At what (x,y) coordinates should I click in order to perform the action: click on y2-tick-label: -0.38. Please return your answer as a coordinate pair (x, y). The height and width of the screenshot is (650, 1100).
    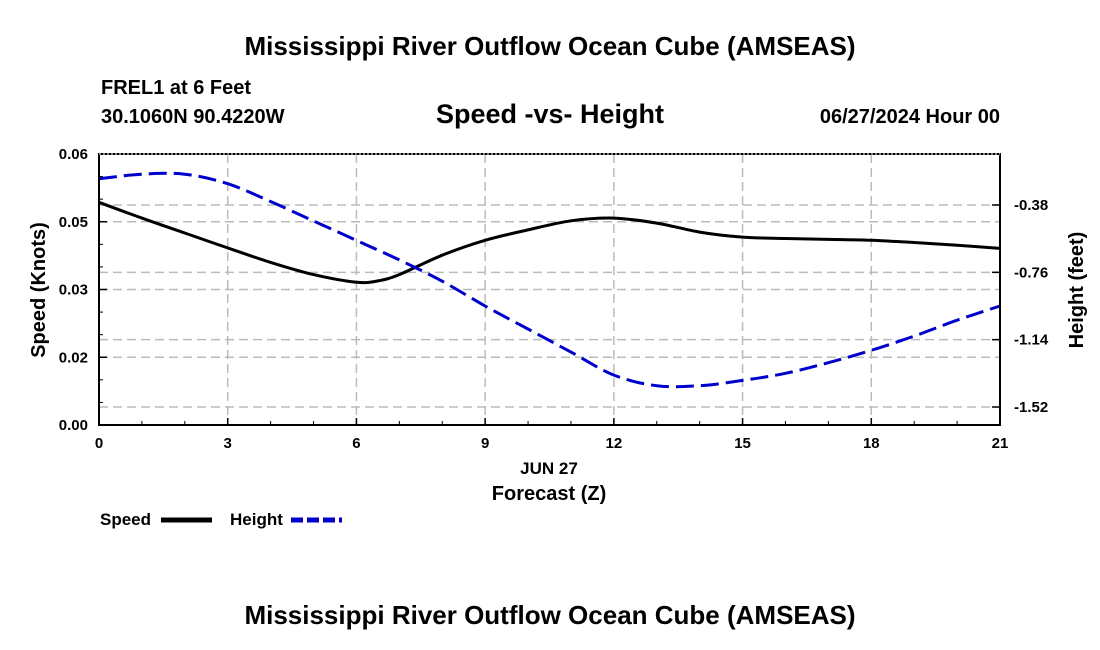
    Looking at the image, I should click on (1031, 205).